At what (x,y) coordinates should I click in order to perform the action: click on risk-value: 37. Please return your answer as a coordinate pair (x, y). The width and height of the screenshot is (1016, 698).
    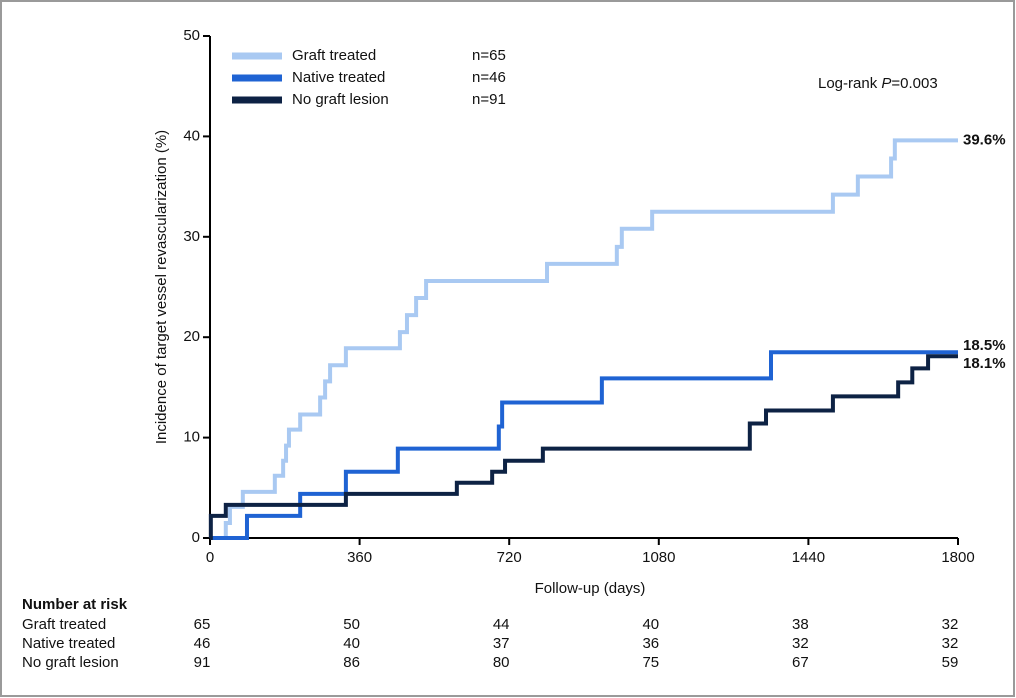
    Looking at the image, I should click on (501, 643).